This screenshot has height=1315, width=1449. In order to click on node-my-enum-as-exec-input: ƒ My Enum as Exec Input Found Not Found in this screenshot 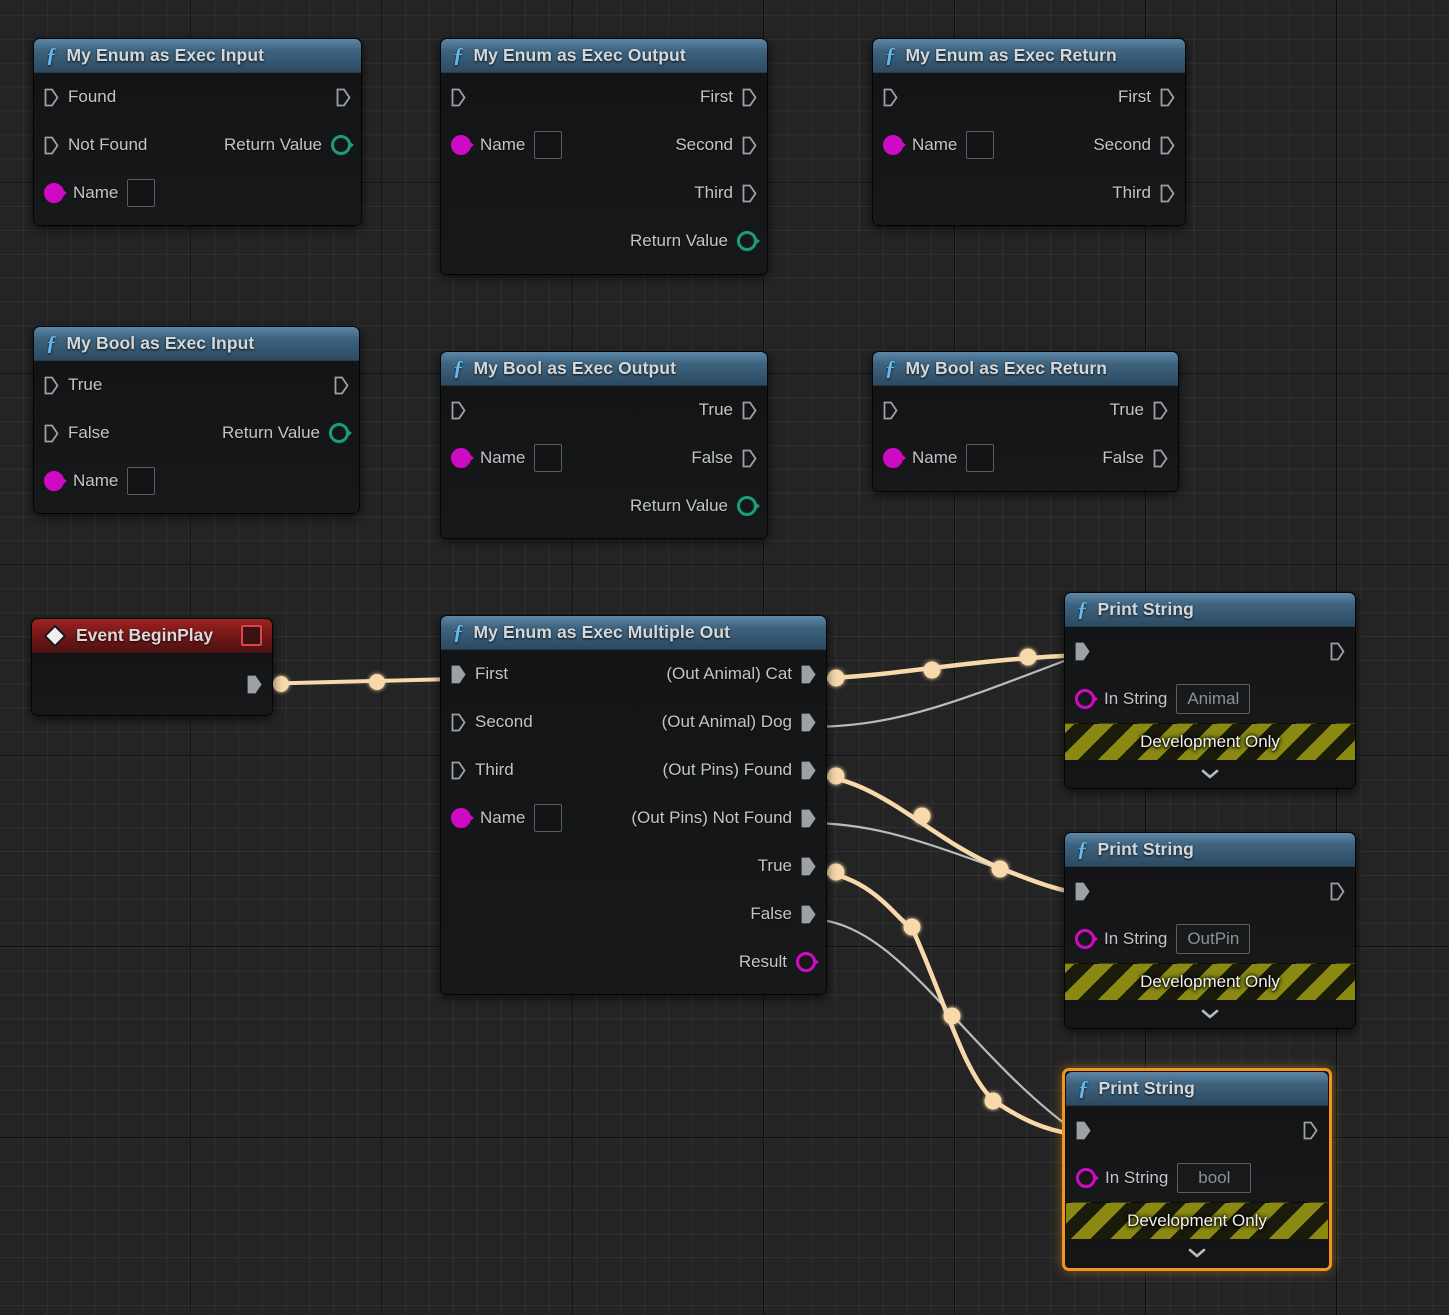, I will do `click(197, 132)`.